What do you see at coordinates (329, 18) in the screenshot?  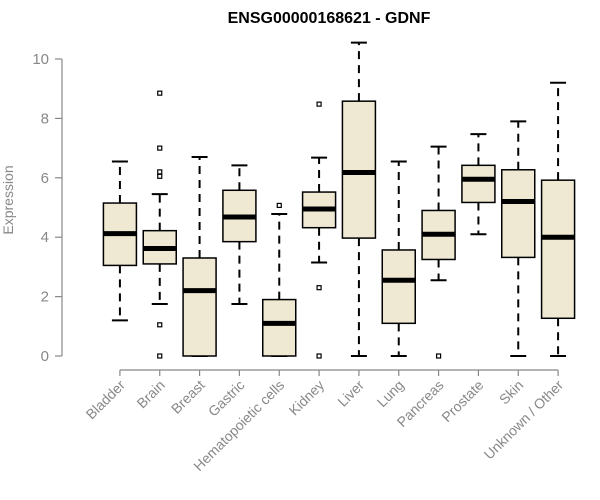 I see `chart-title: ENSG00000168621 - GDNF` at bounding box center [329, 18].